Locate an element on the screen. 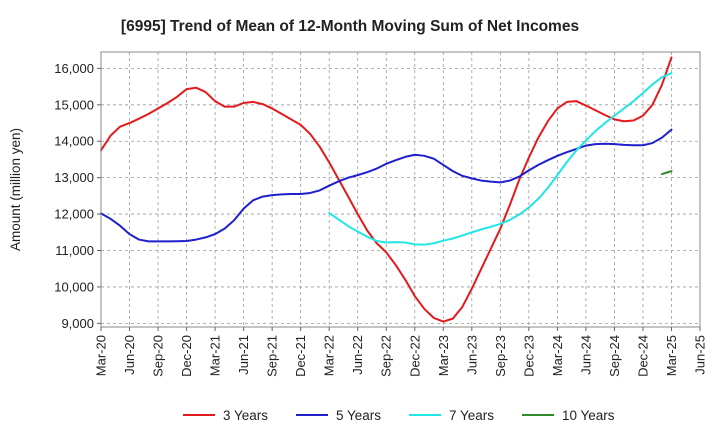  x-tick-label: Sep-20 is located at coordinates (158, 356).